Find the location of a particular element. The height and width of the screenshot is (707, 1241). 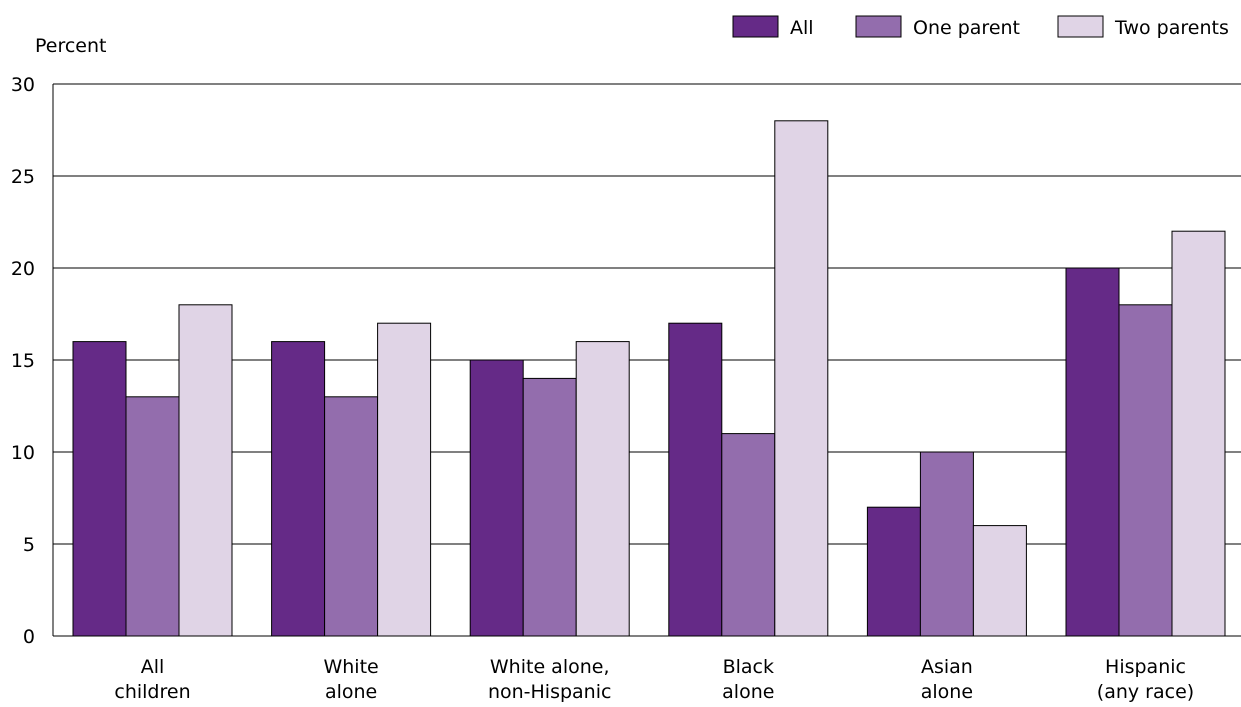

y-tick-label: 25 is located at coordinates (23, 177).